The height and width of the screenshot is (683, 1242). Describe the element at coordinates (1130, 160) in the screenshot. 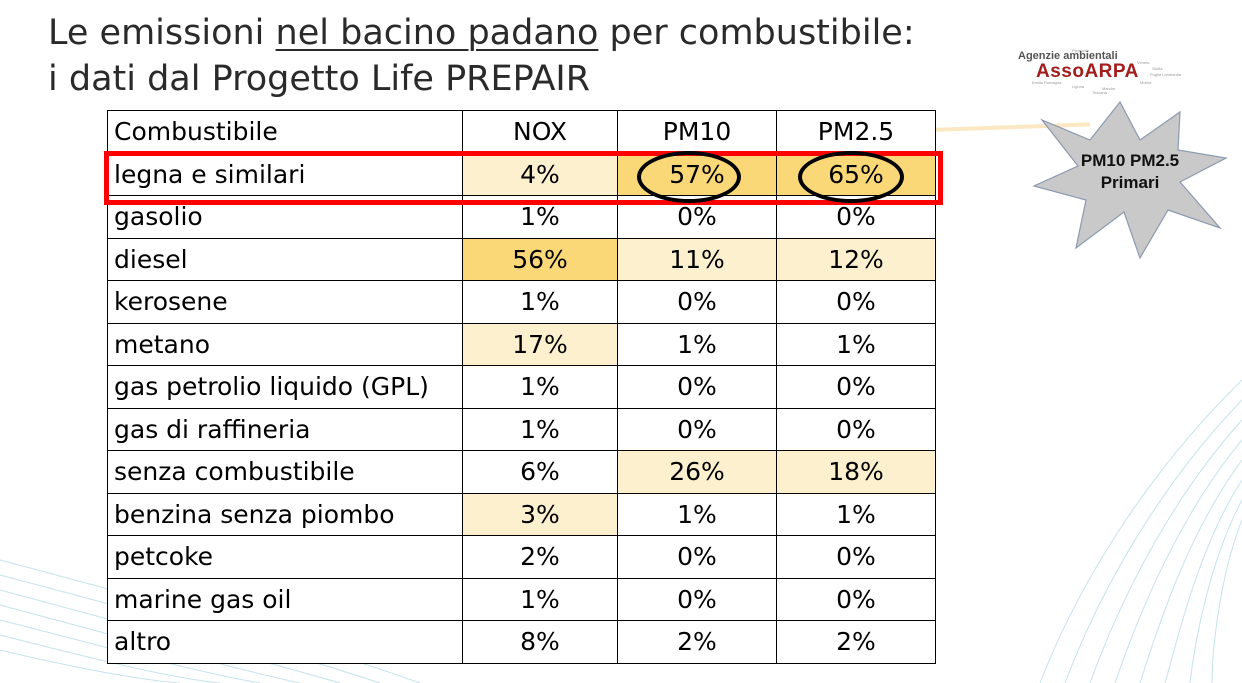

I see `callout-line-1: PM10 PM2.5` at that location.